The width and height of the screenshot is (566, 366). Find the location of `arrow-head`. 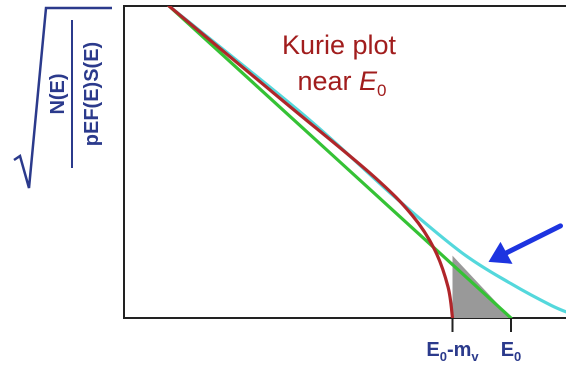

arrow-head is located at coordinates (500, 252).